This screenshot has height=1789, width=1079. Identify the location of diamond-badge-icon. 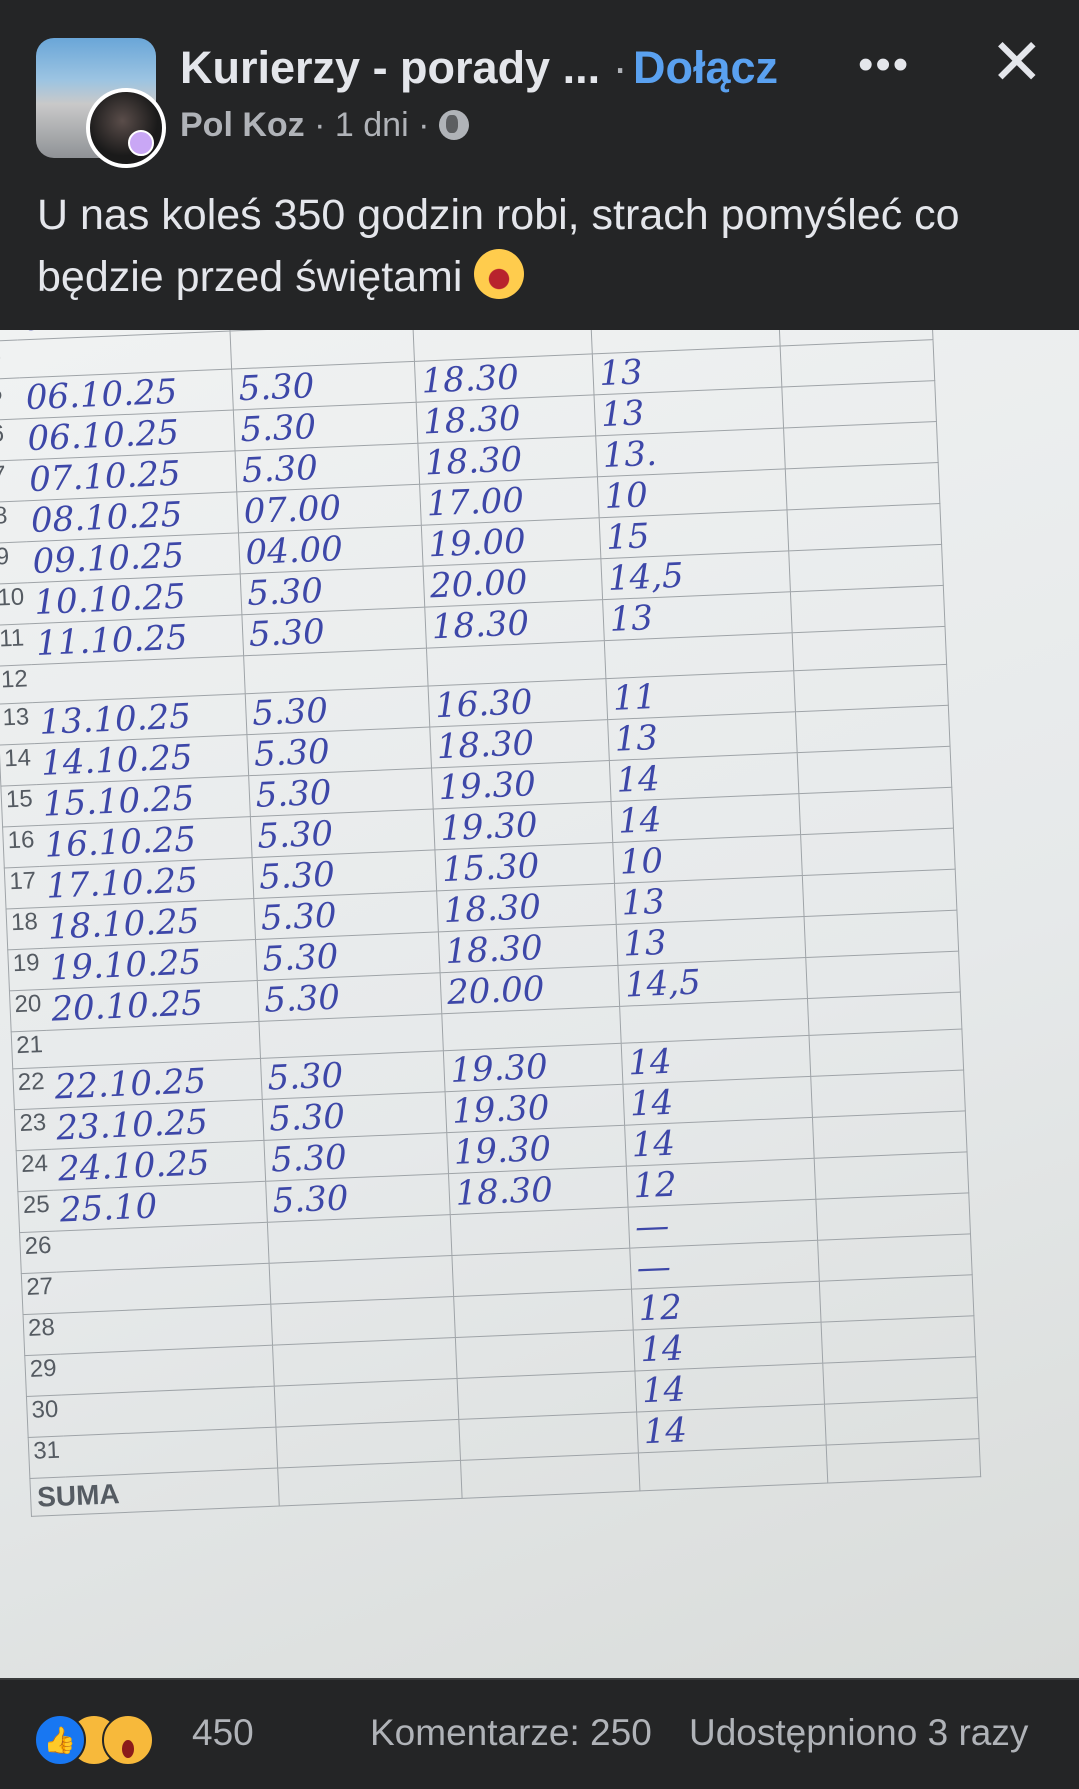
(141, 143).